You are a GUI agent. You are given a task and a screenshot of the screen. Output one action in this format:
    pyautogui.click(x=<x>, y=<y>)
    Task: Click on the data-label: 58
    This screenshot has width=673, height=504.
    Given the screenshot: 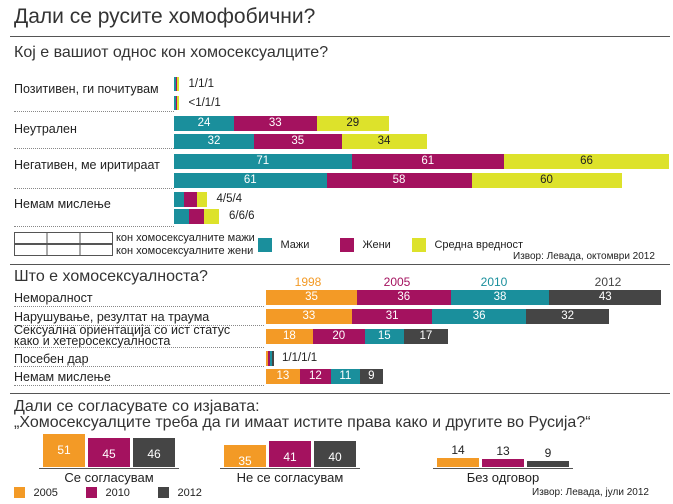 What is the action you would take?
    pyautogui.click(x=399, y=180)
    